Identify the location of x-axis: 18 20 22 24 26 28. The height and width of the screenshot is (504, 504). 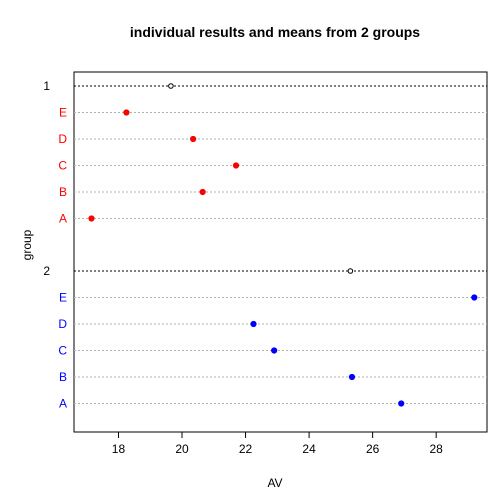
(277, 444).